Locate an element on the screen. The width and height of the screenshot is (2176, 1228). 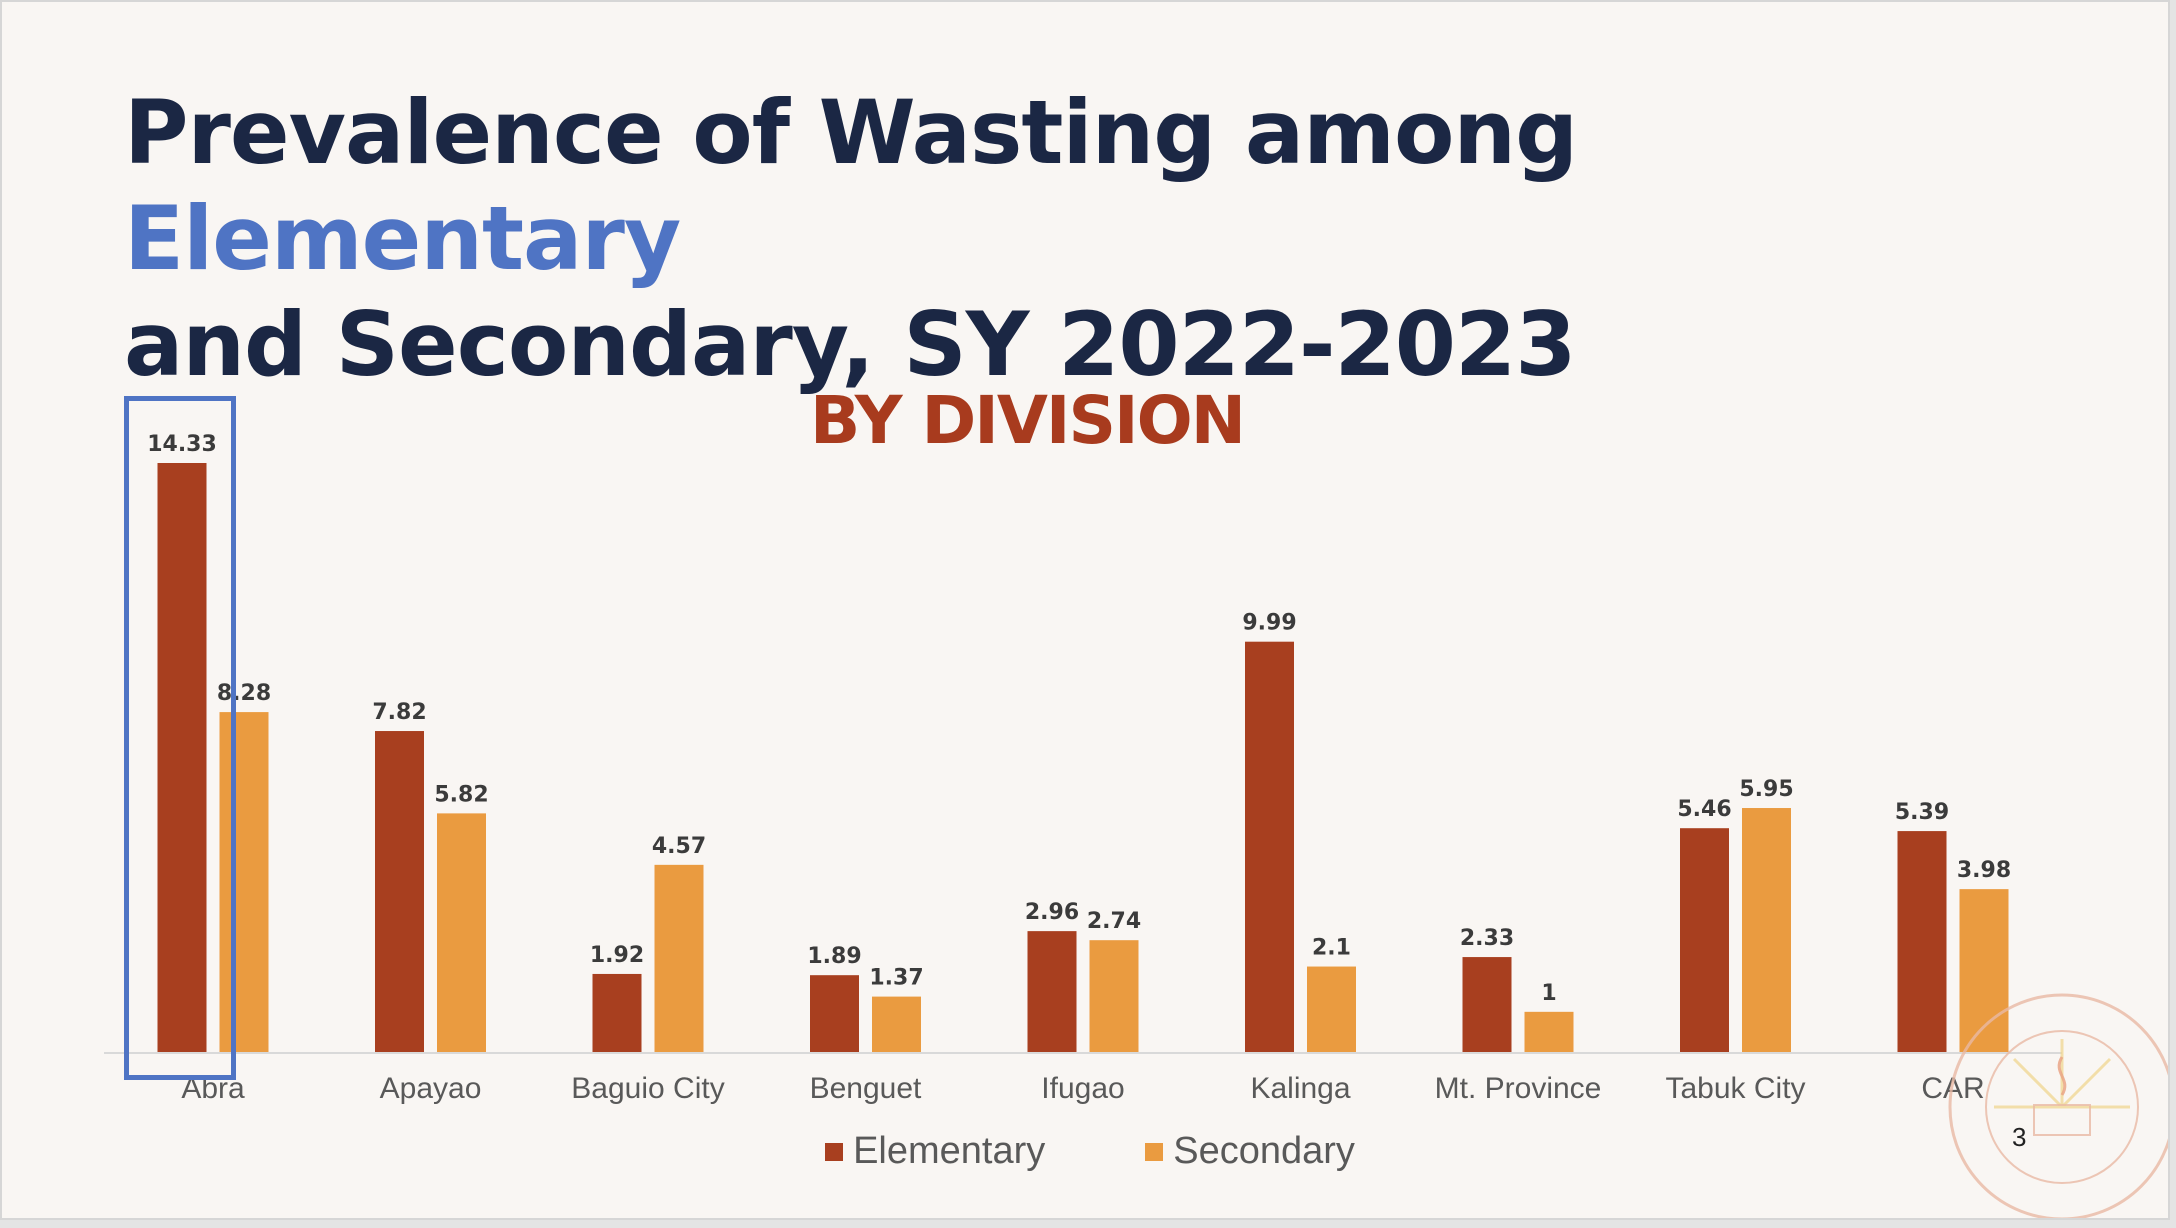
category-label-baguio-city: Baguio City is located at coordinates (647, 1088).